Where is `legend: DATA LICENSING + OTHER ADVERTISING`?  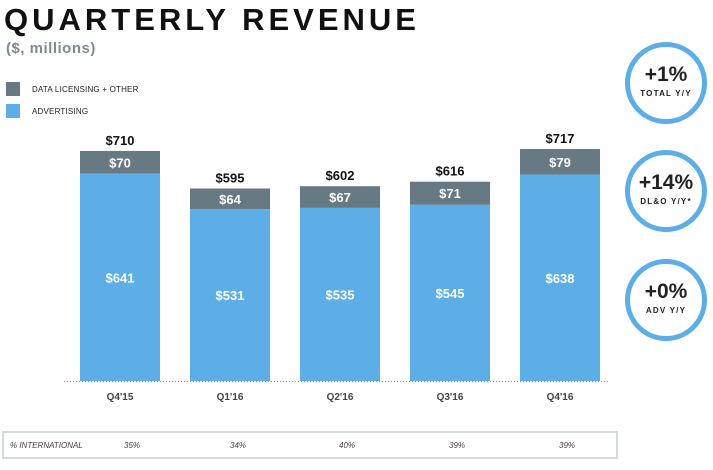
legend: DATA LICENSING + OTHER ADVERTISING is located at coordinates (72, 104).